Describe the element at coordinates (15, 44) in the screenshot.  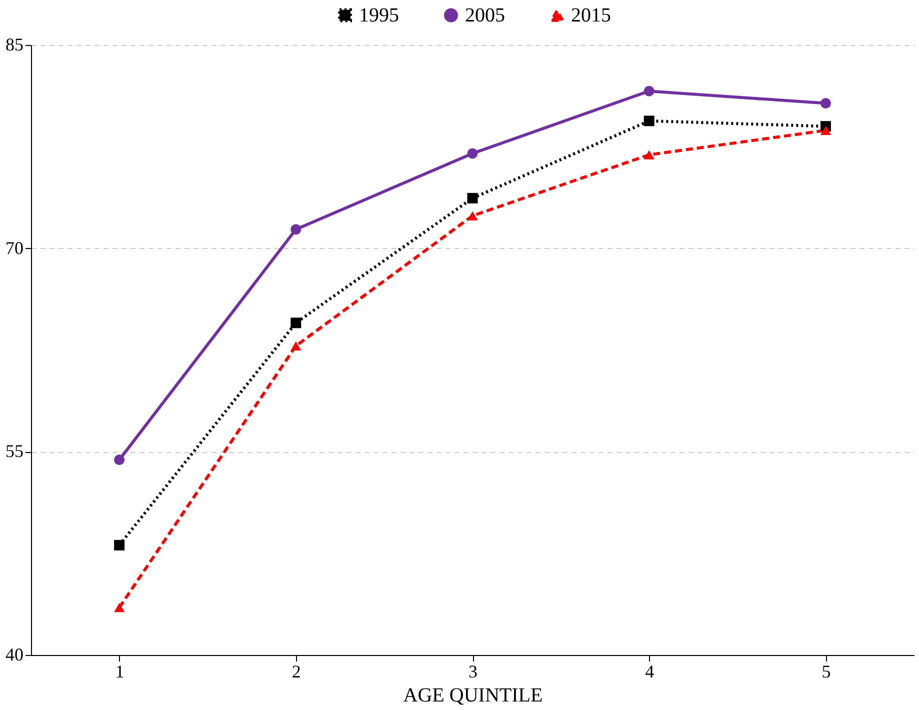
I see `y-tick-label: 85` at that location.